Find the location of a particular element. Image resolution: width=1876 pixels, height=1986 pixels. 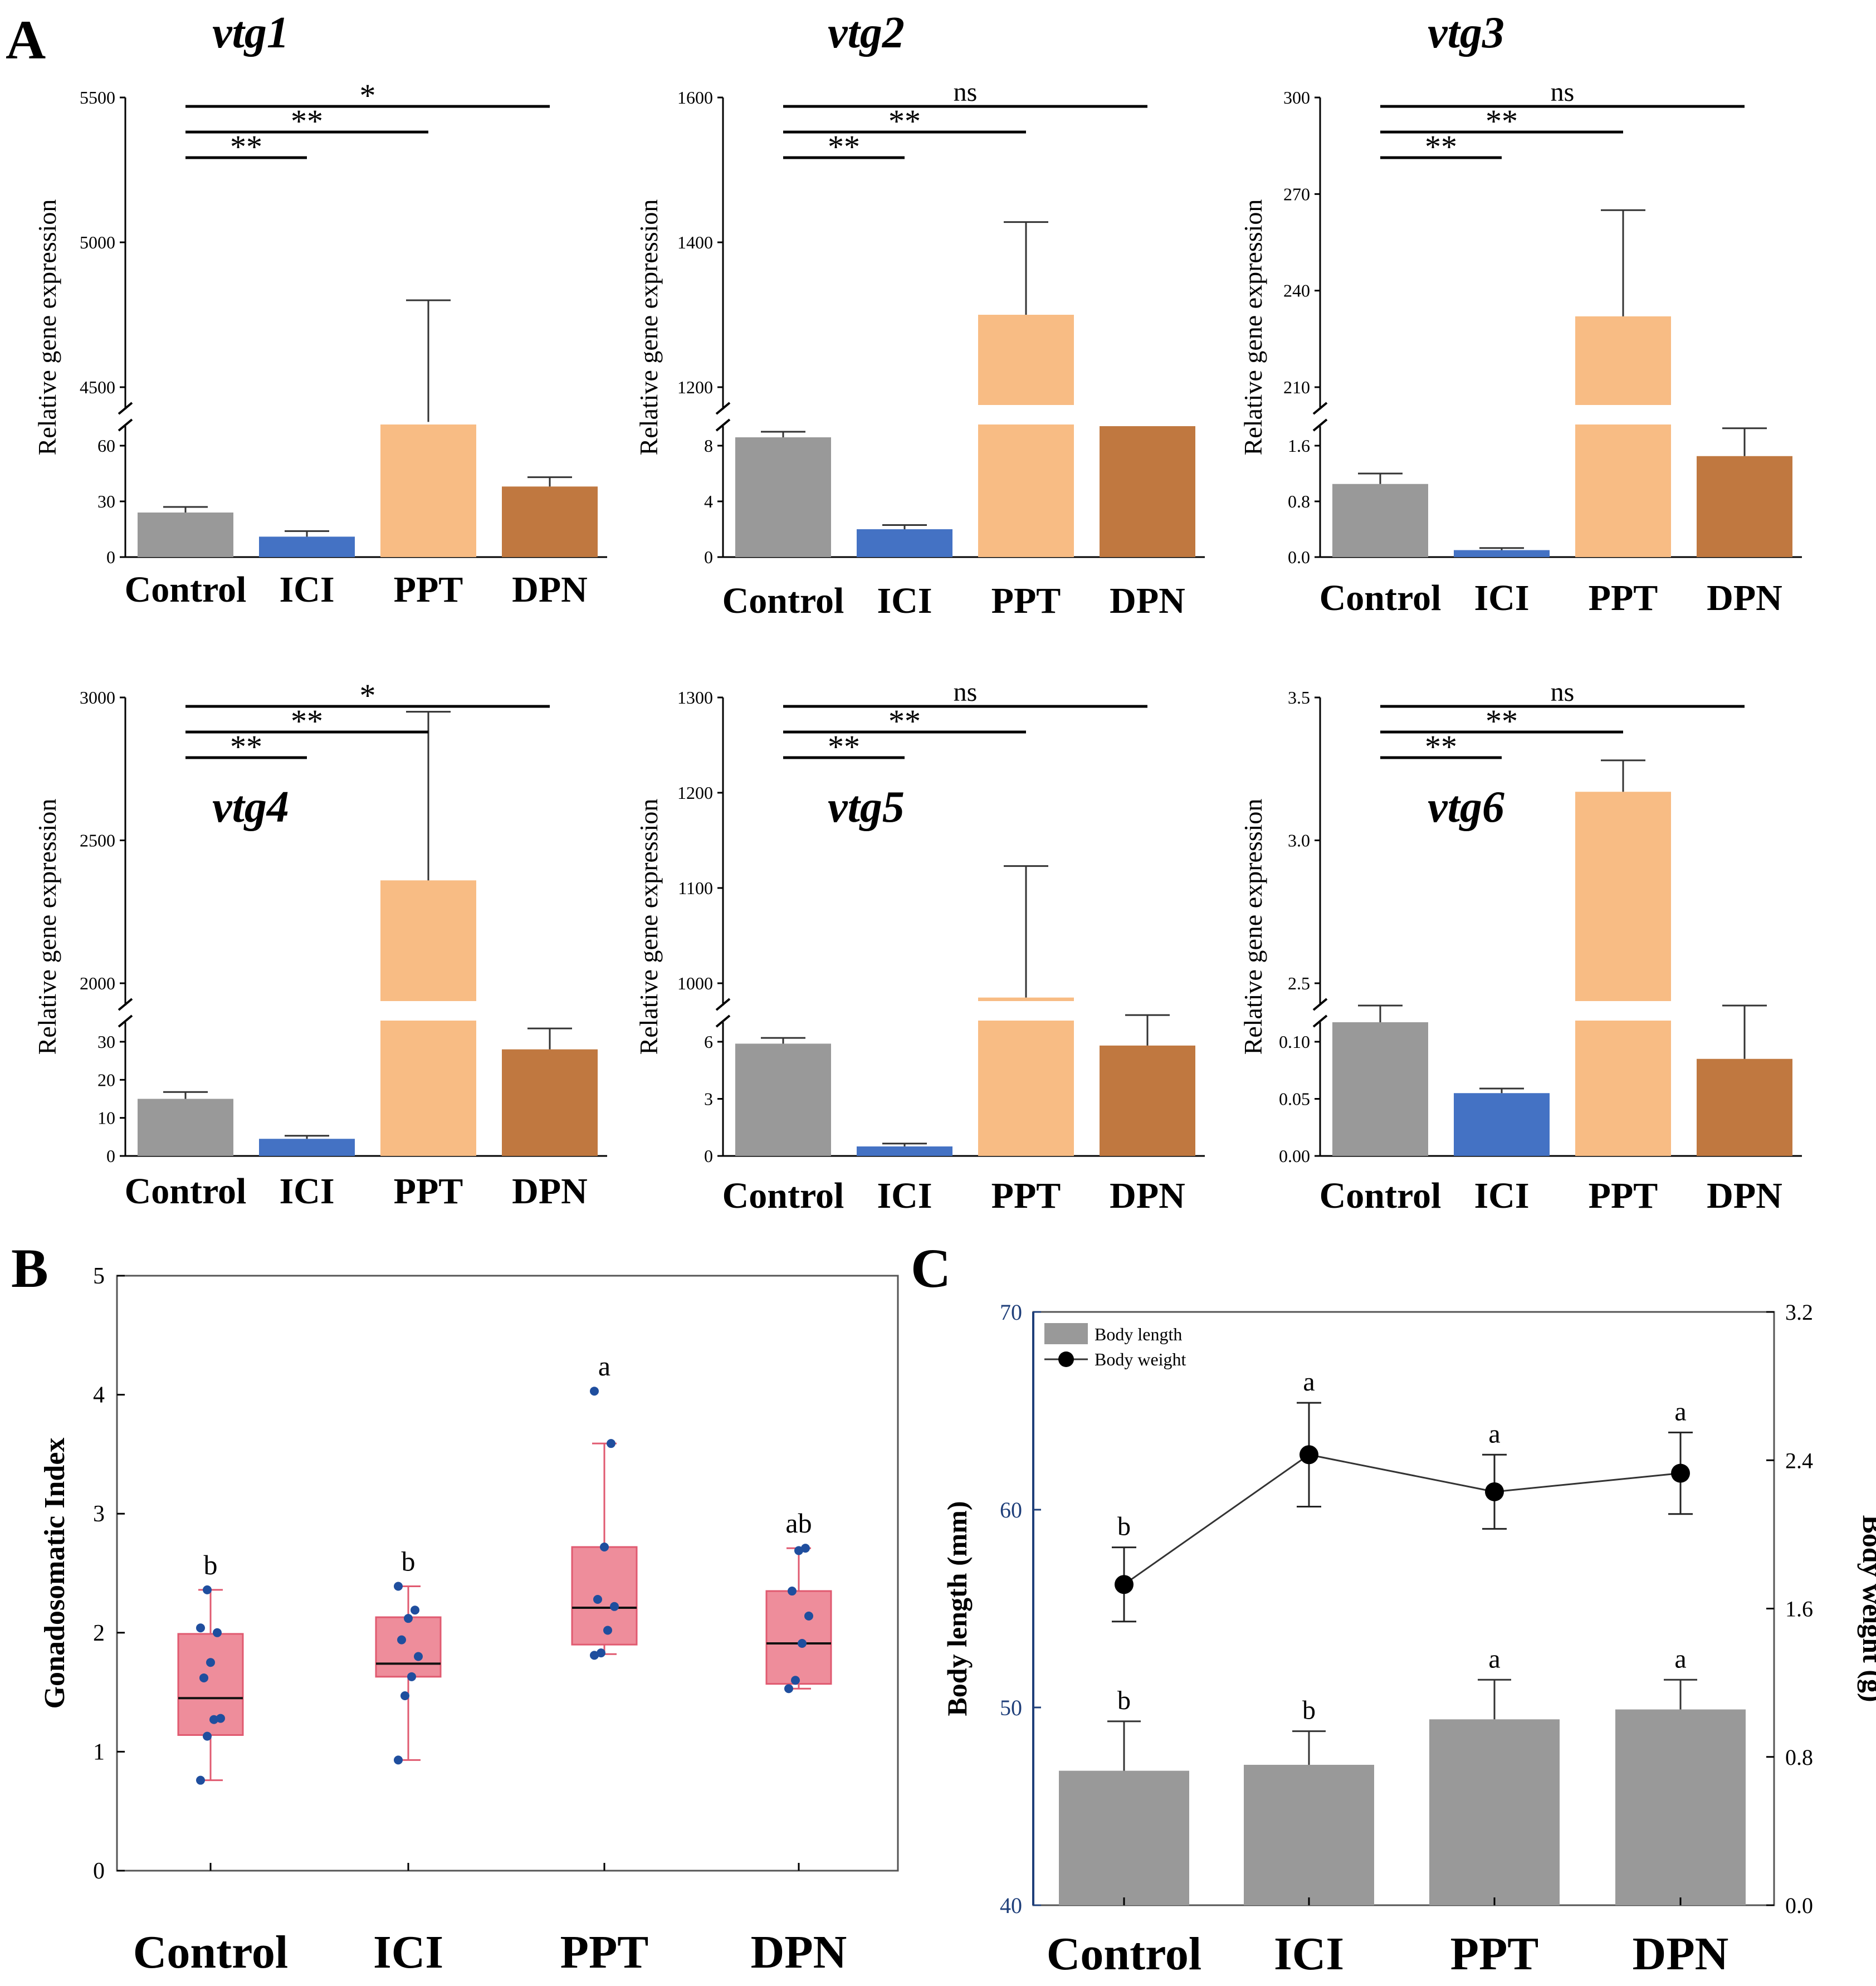

x-tick-label: DPN is located at coordinates (799, 1952).